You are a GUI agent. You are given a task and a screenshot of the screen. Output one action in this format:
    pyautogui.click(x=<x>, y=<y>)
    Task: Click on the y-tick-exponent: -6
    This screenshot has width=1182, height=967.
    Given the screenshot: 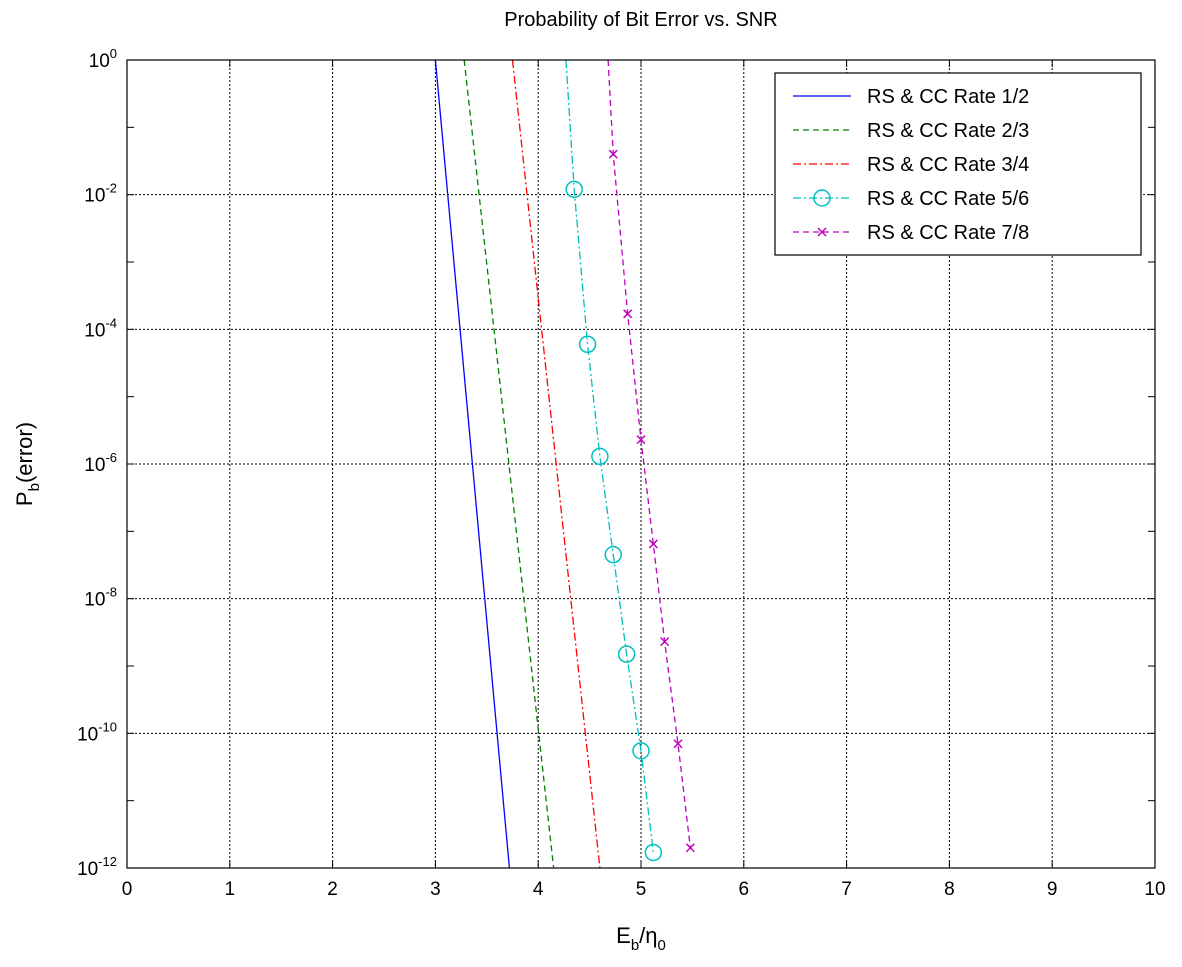 What is the action you would take?
    pyautogui.click(x=111, y=457)
    